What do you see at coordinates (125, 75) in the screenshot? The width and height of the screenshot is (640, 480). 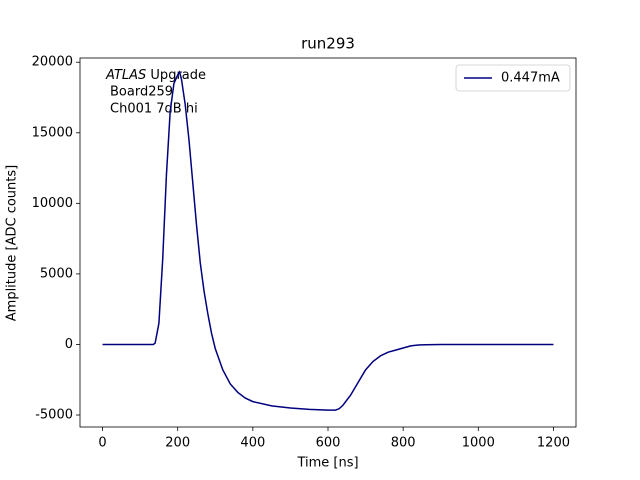 I see `annotation-emphasis: ATLAS` at bounding box center [125, 75].